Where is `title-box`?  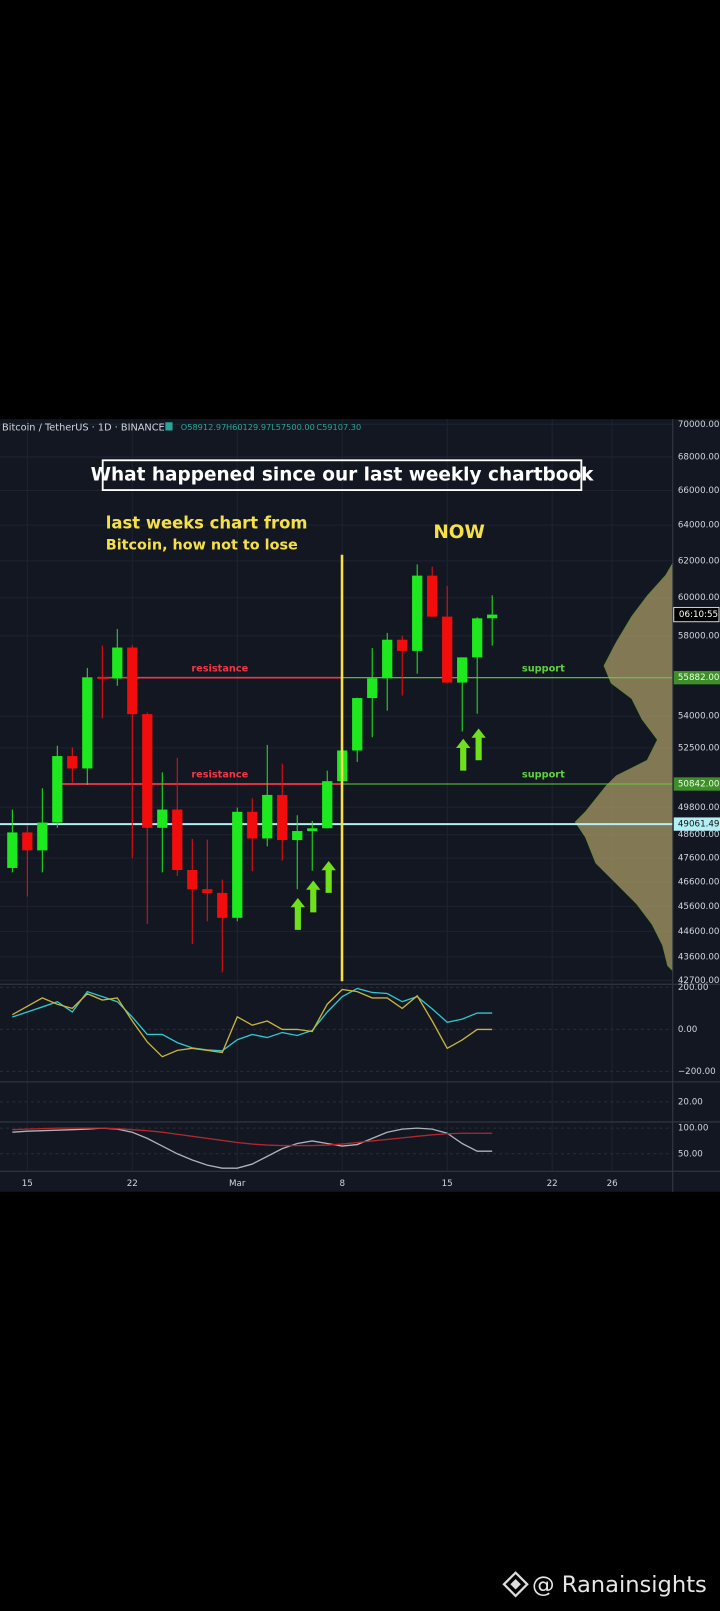 title-box is located at coordinates (342, 475).